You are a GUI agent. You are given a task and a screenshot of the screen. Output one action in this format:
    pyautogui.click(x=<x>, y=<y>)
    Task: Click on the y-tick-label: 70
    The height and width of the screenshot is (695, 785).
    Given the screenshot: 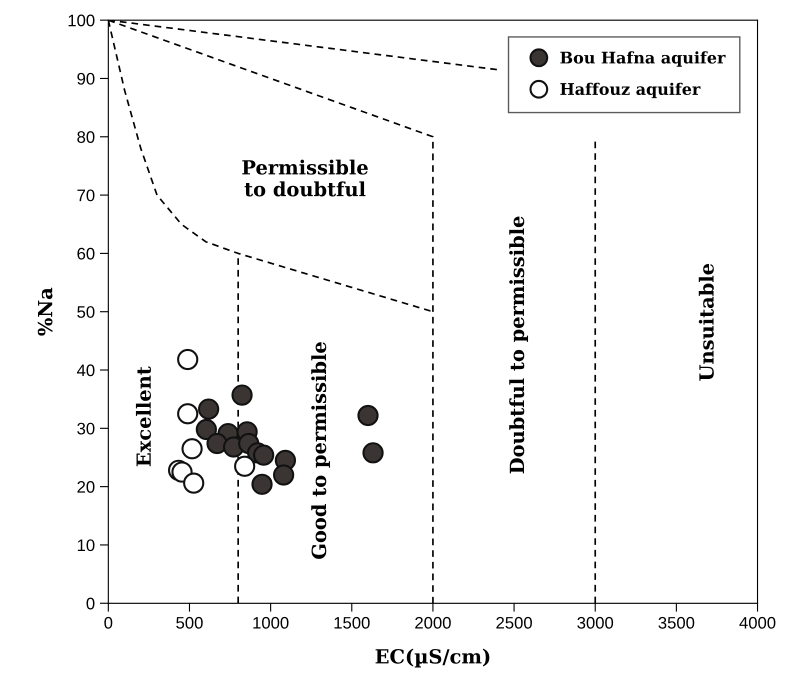 What is the action you would take?
    pyautogui.click(x=85, y=195)
    